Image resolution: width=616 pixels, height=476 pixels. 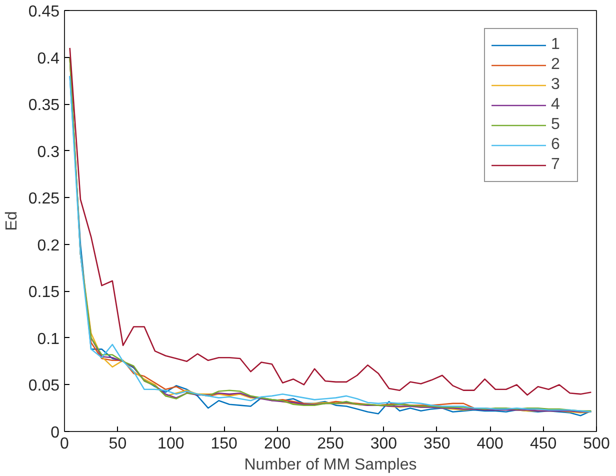 I want to click on legend-label: 5, so click(x=556, y=125).